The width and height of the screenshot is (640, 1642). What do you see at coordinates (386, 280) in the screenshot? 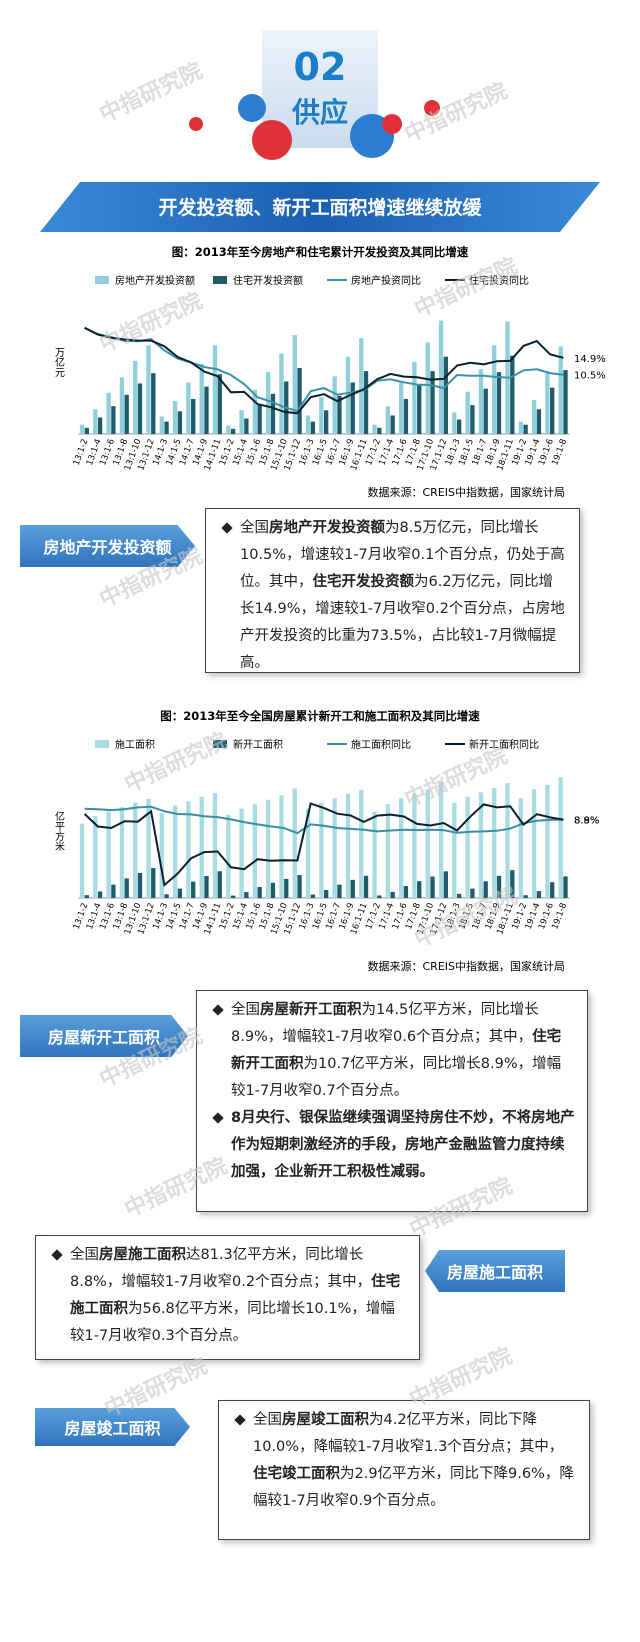
I see `legend-label: 房地产投资同比` at bounding box center [386, 280].